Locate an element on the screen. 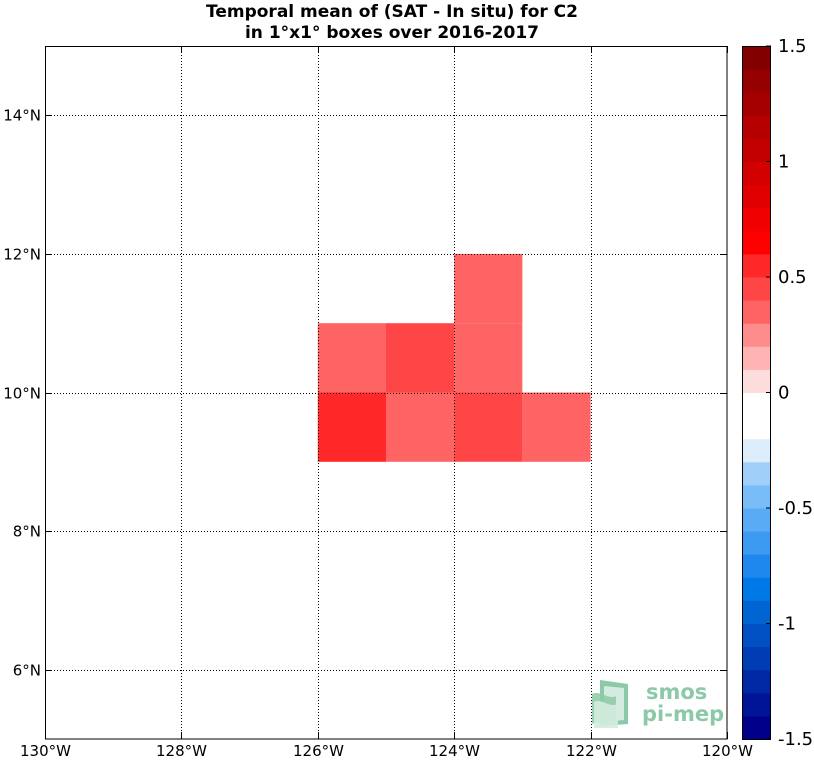 Image resolution: width=814 pixels, height=760 pixels. x-tick-label: 126°W is located at coordinates (318, 751).